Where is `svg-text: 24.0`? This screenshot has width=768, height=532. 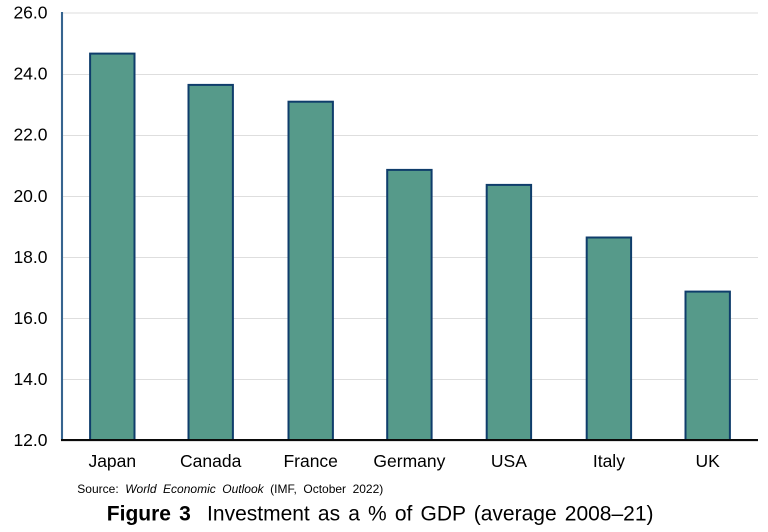 svg-text: 24.0 is located at coordinates (30, 74).